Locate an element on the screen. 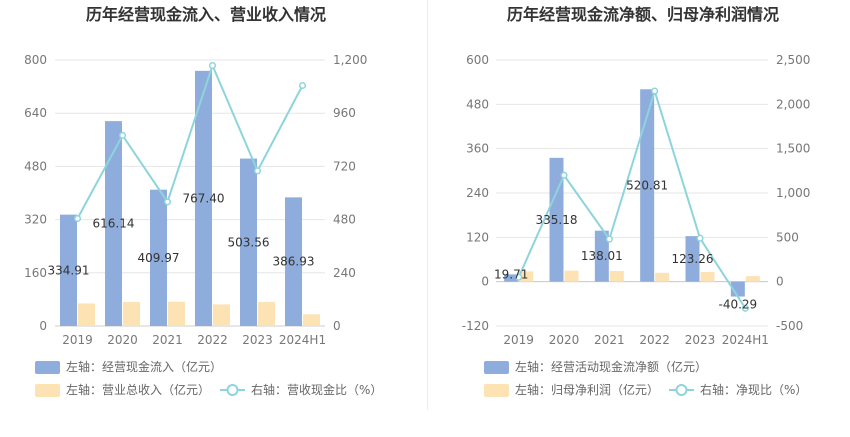  legend-item: 右轴：净现比（%） is located at coordinates (738, 389).